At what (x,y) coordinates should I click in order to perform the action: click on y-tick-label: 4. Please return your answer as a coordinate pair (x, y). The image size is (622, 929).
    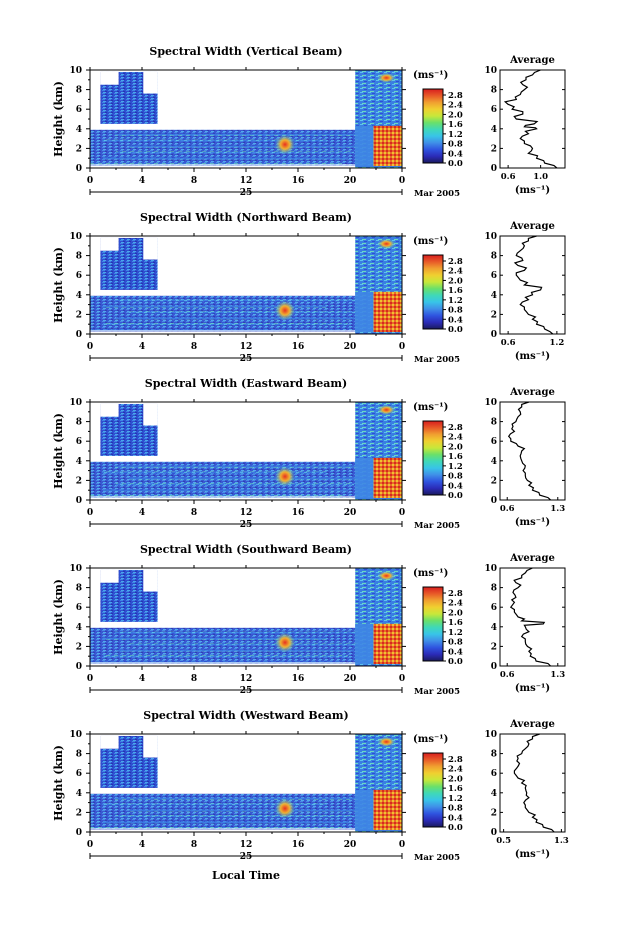
    Looking at the image, I should click on (79, 462).